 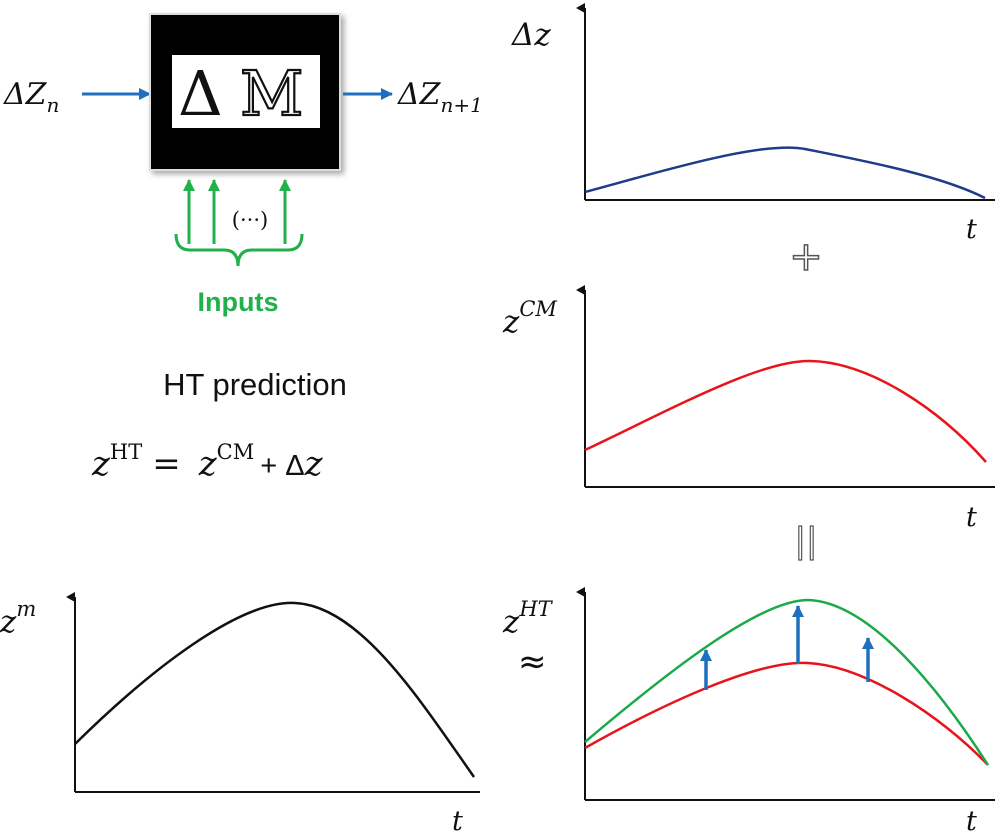 I want to click on correction-arrows, so click(x=787, y=647).